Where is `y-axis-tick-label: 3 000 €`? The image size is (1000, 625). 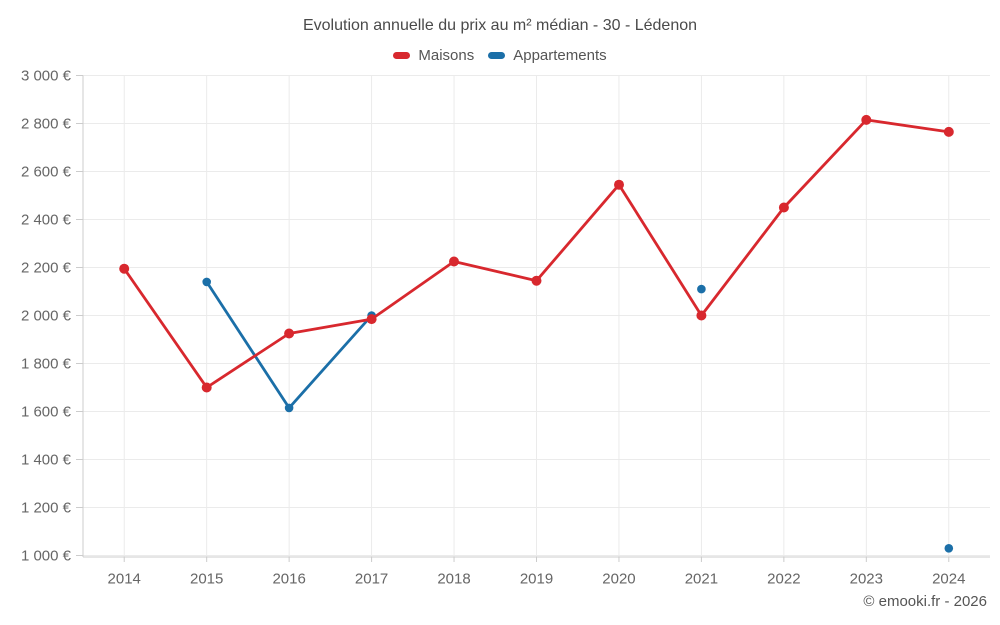 y-axis-tick-label: 3 000 € is located at coordinates (46, 76).